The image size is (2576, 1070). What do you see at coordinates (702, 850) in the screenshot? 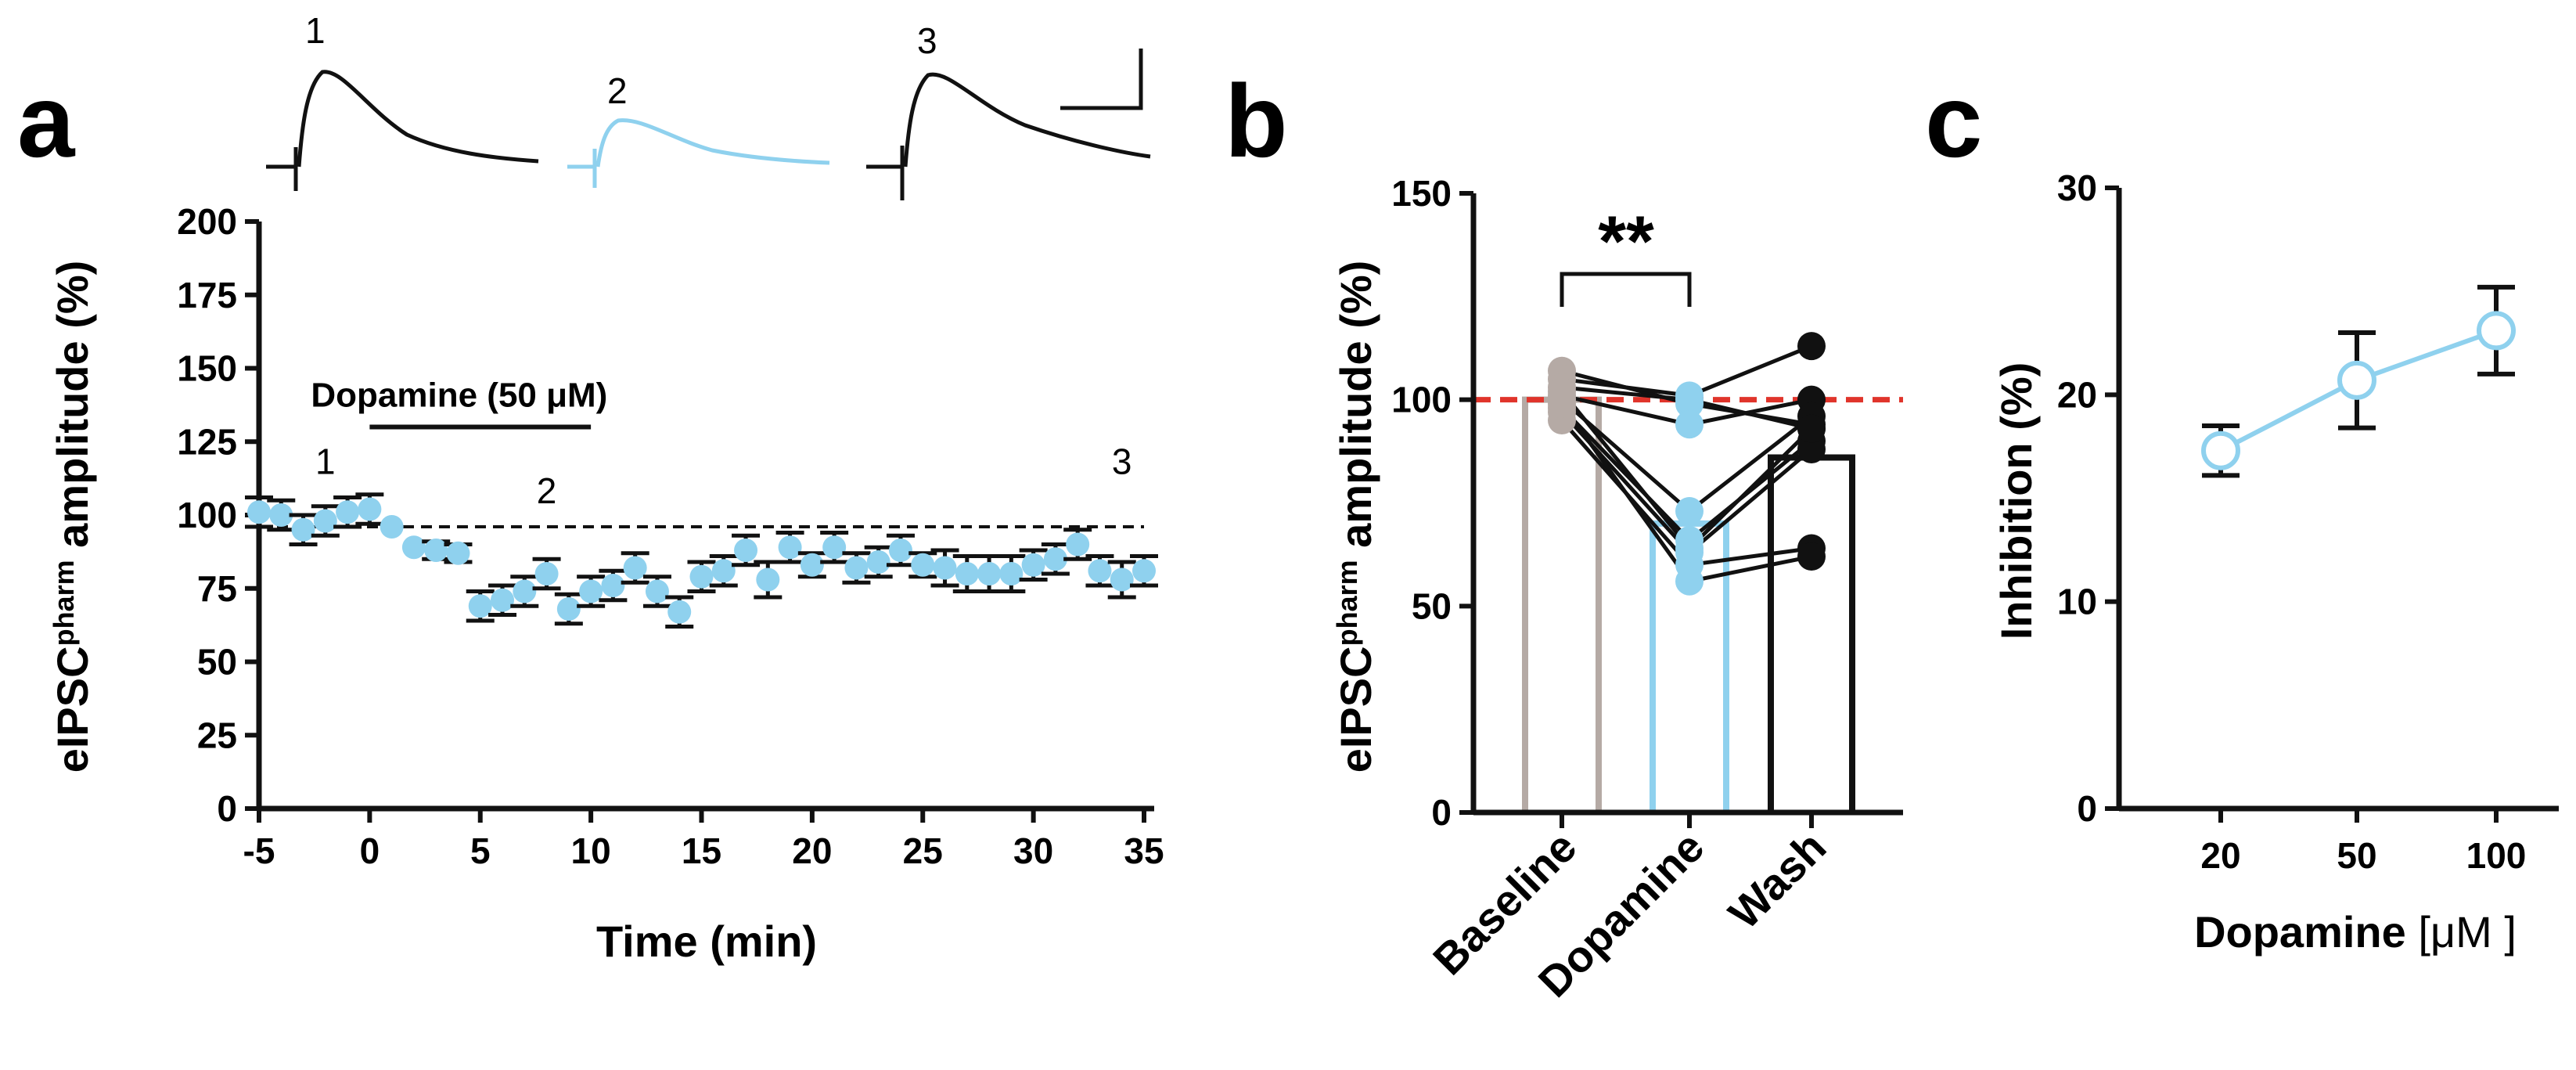
I see `chart-a-x-tick-label: 15` at bounding box center [702, 850].